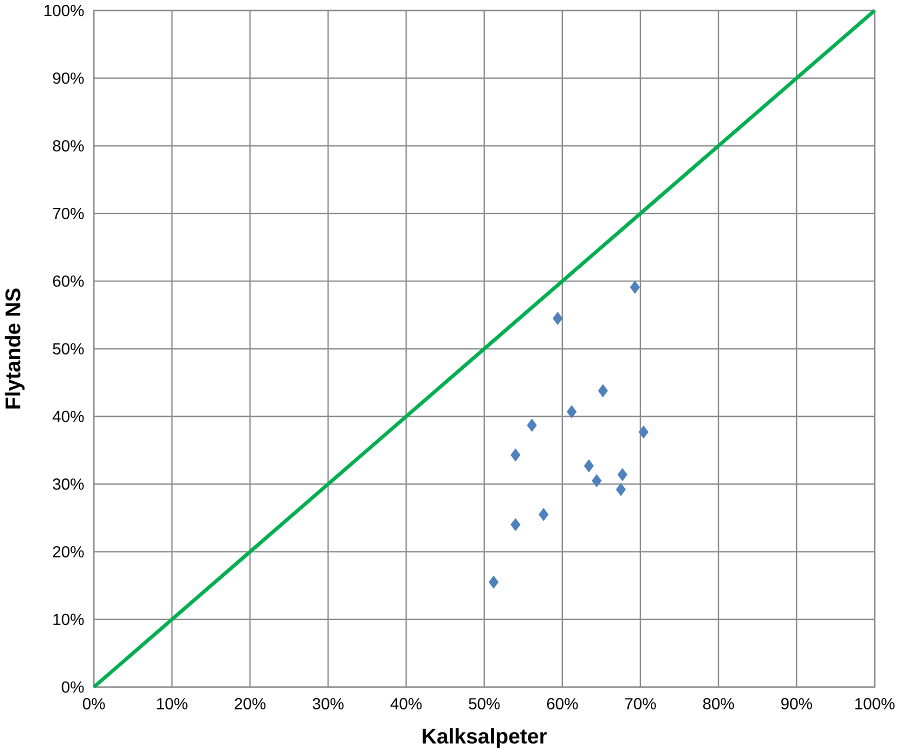 The image size is (900, 753). Describe the element at coordinates (68, 78) in the screenshot. I see `y-tick-label: 90%` at that location.